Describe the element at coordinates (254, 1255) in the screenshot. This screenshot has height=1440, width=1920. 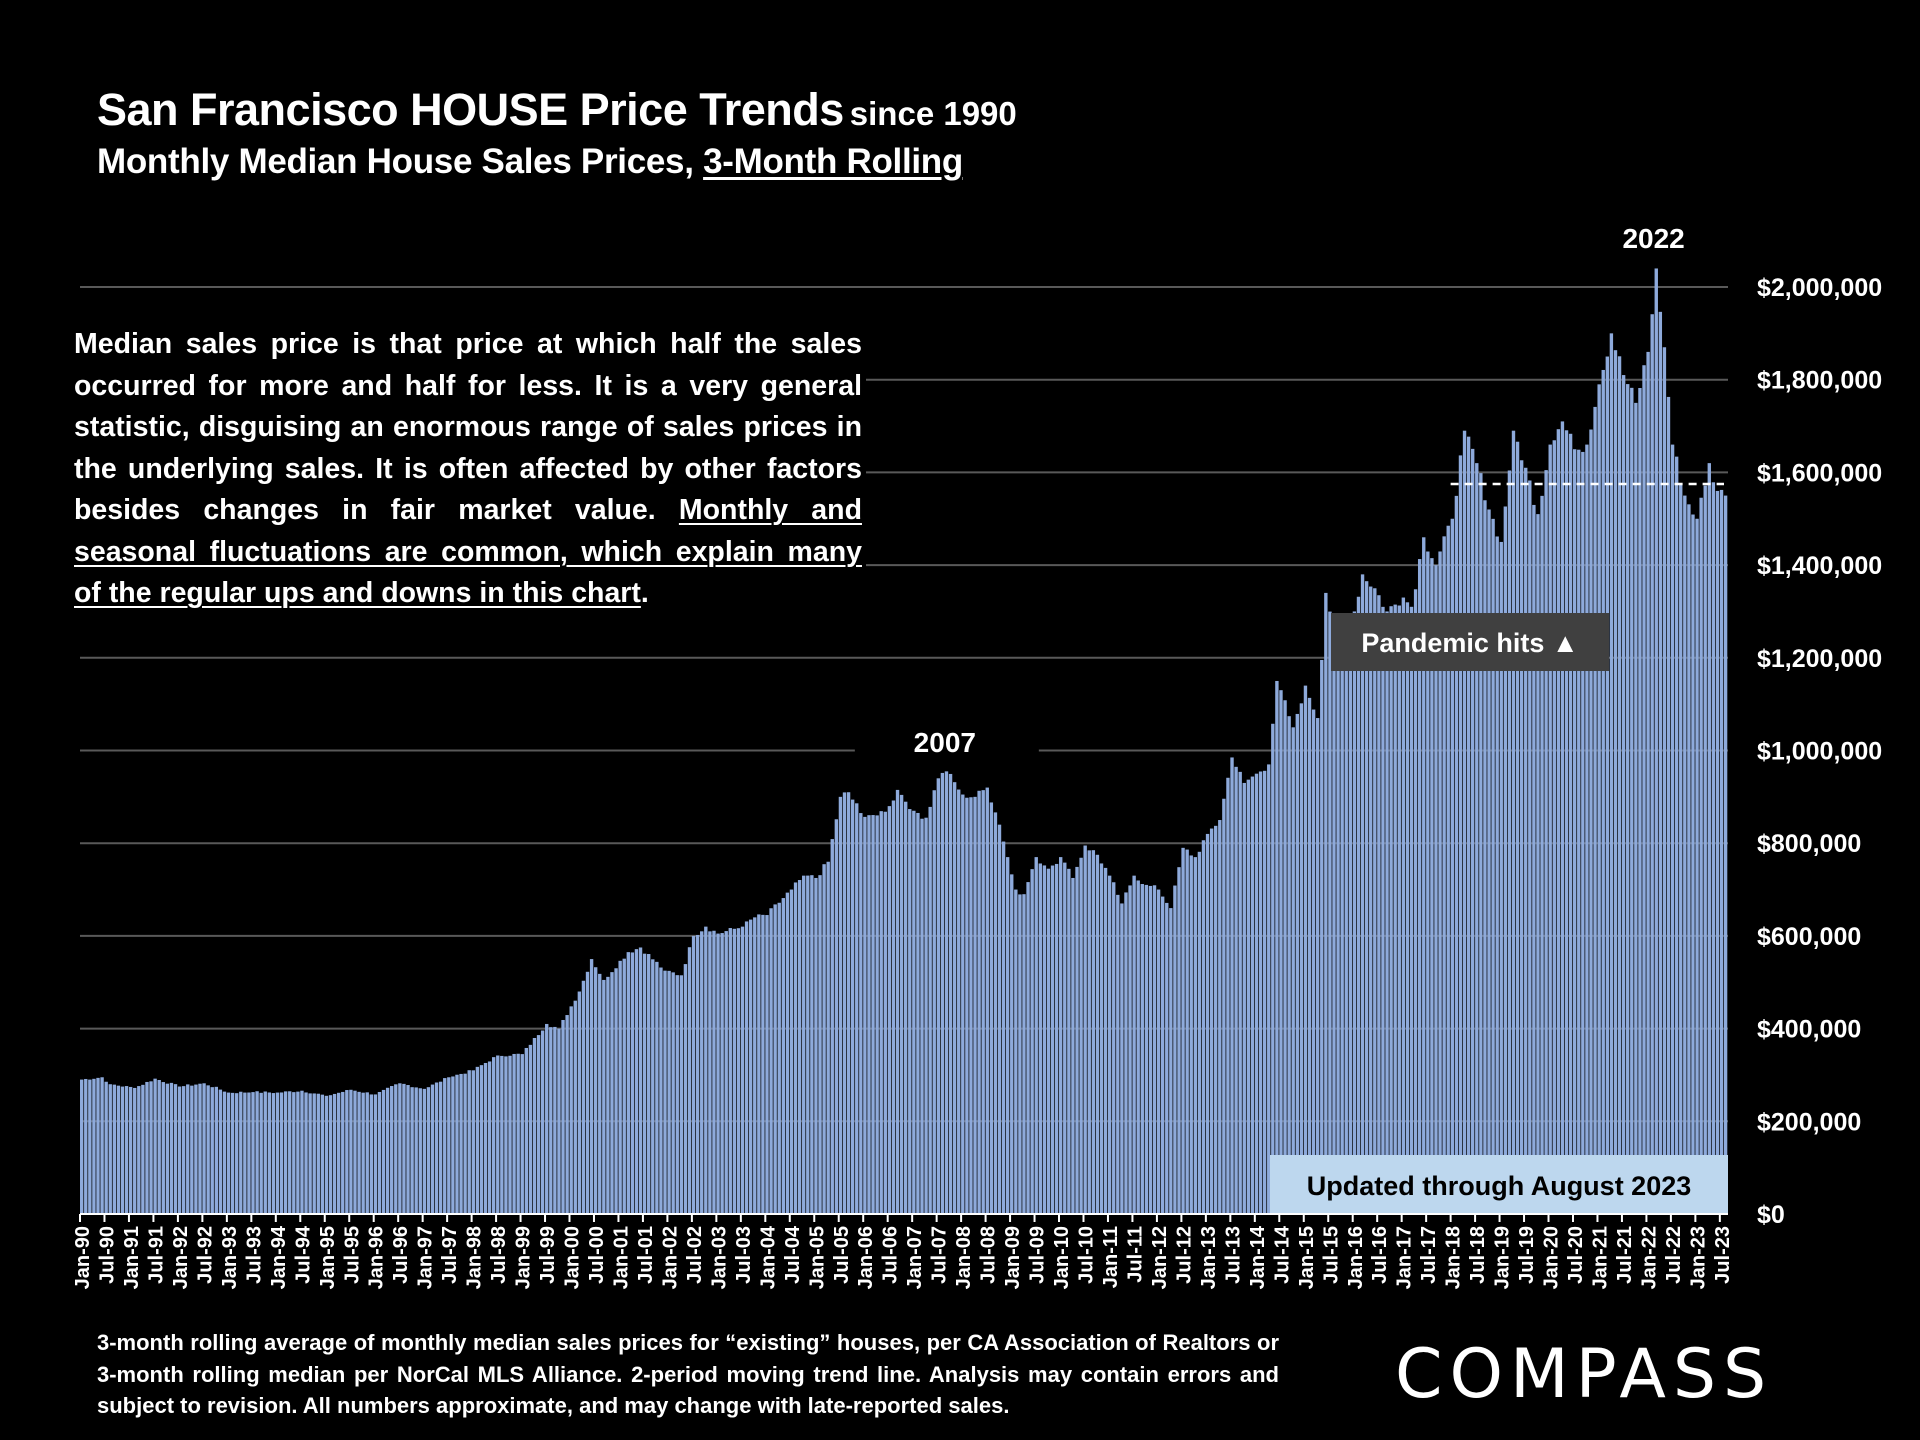
I see `x-tick-label: Jul-93` at that location.